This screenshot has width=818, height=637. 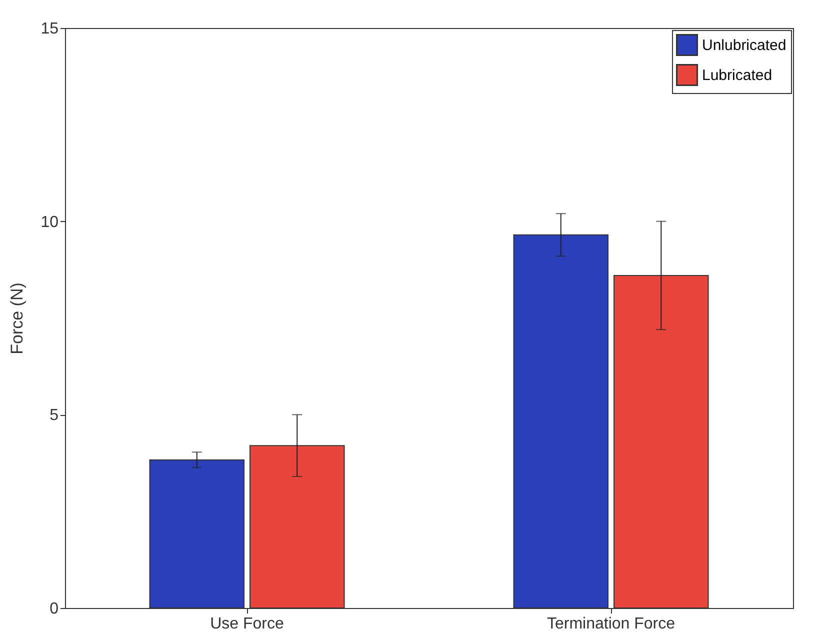 I want to click on y-tick-label: 0, so click(x=54, y=609).